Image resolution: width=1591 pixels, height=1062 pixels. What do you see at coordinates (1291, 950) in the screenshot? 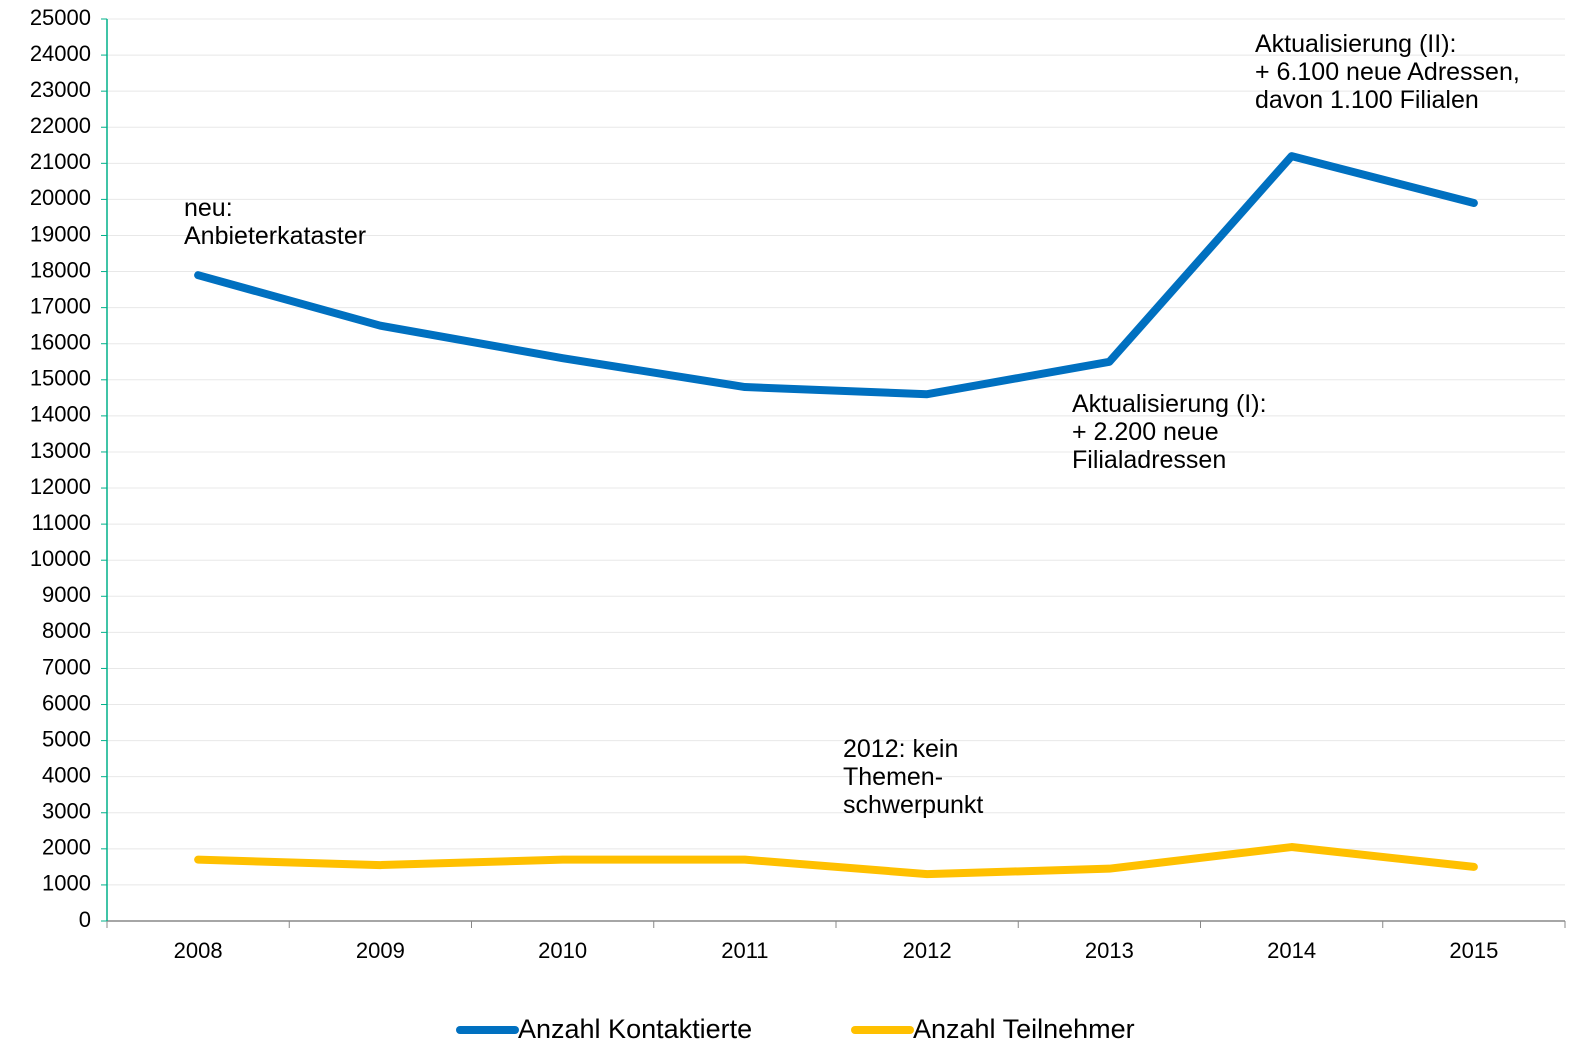
I see `x-tick-label: 2014` at bounding box center [1291, 950].